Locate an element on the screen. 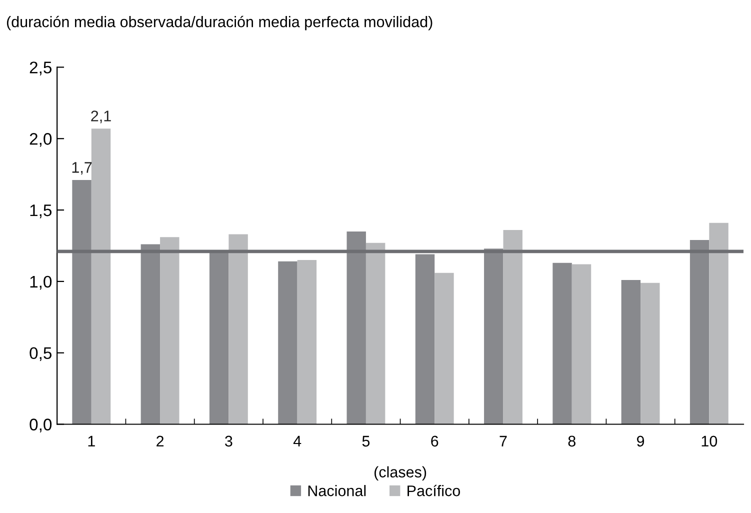 The height and width of the screenshot is (513, 751). data-label: 2,1 is located at coordinates (101, 117).